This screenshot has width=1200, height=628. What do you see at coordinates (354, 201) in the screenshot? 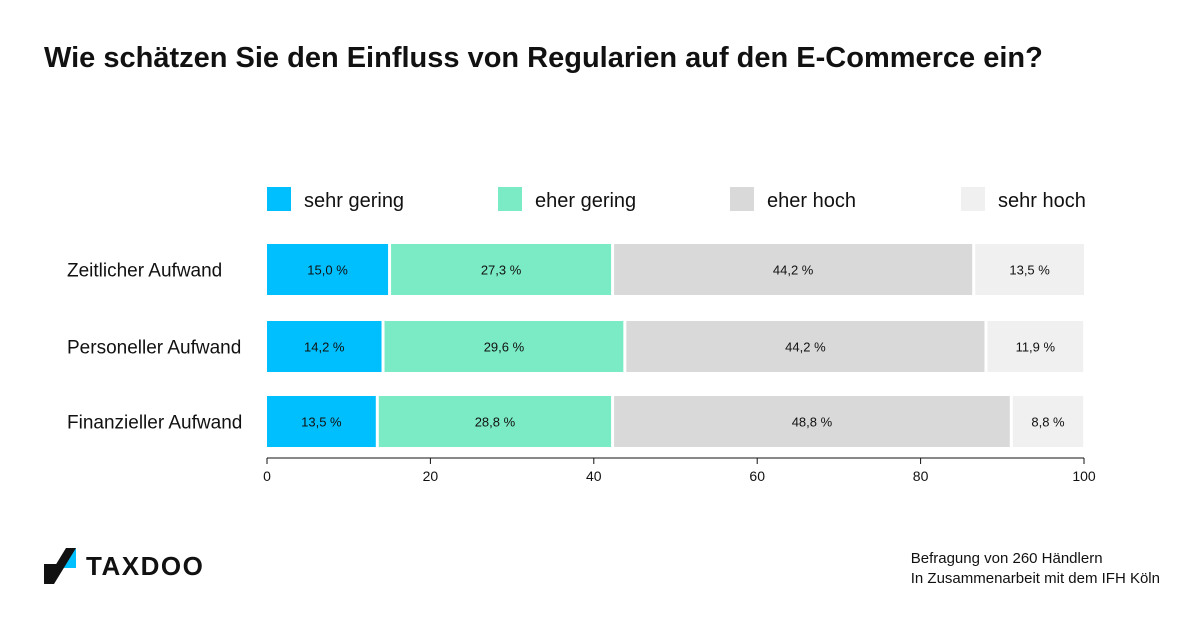
I see `legend-label-1: sehr gering` at bounding box center [354, 201].